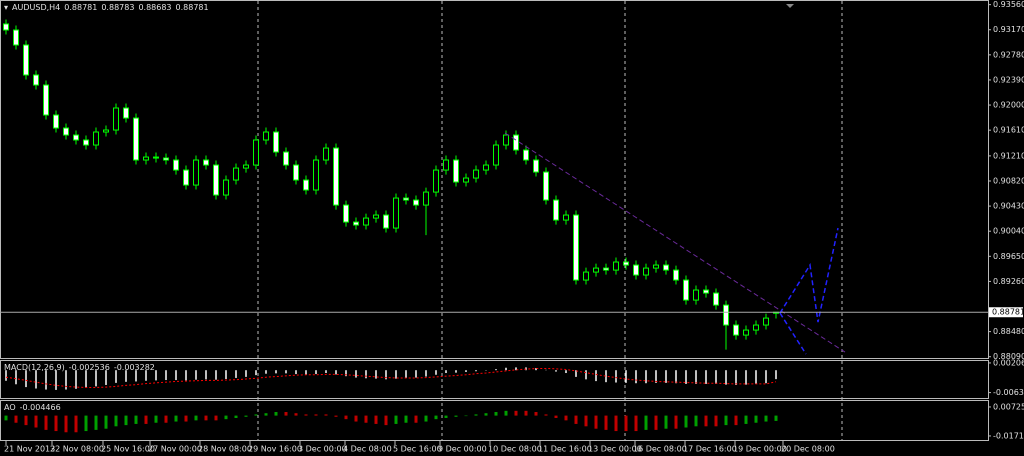  I want to click on high-value: 0.88783, so click(118, 7).